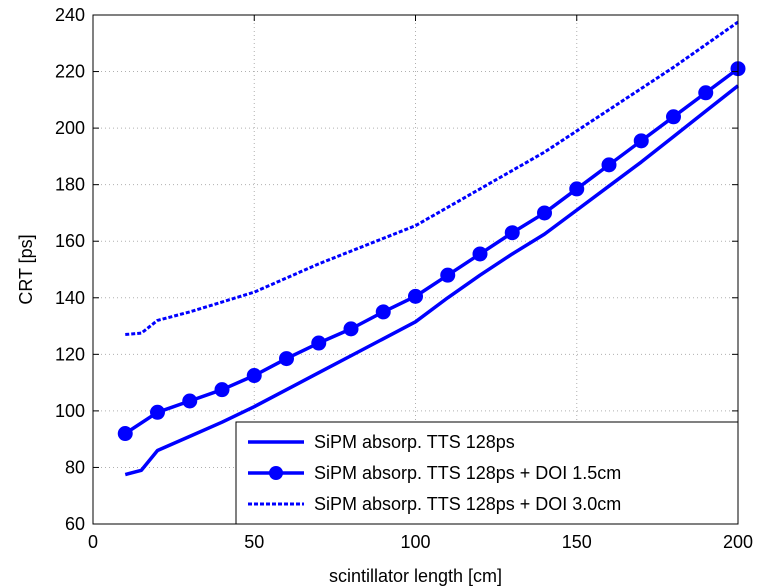  What do you see at coordinates (738, 542) in the screenshot?
I see `x-tick-label: 200` at bounding box center [738, 542].